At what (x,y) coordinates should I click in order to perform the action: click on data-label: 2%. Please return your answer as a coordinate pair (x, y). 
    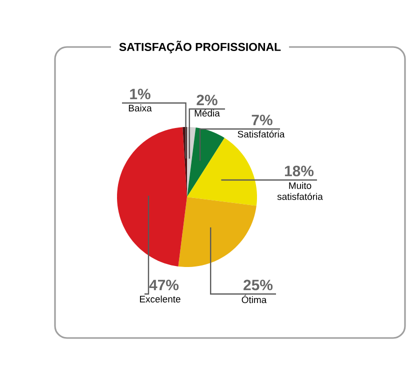
    Looking at the image, I should click on (207, 100).